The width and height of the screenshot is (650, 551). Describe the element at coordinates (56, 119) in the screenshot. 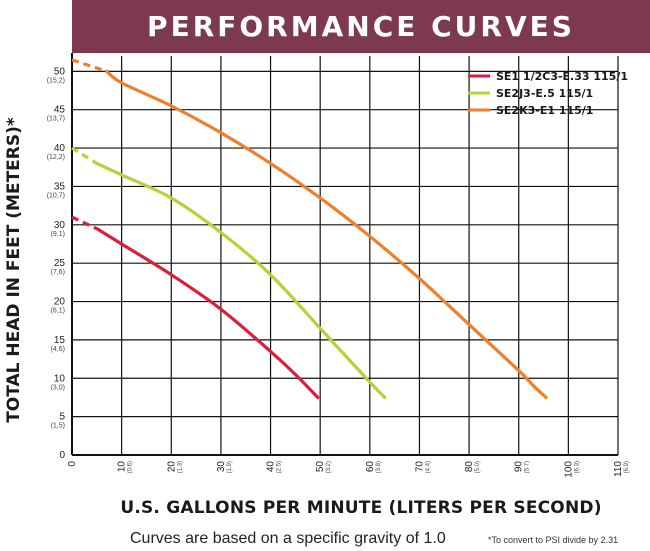

I see `y-tick-sublabel: (13,7)` at that location.